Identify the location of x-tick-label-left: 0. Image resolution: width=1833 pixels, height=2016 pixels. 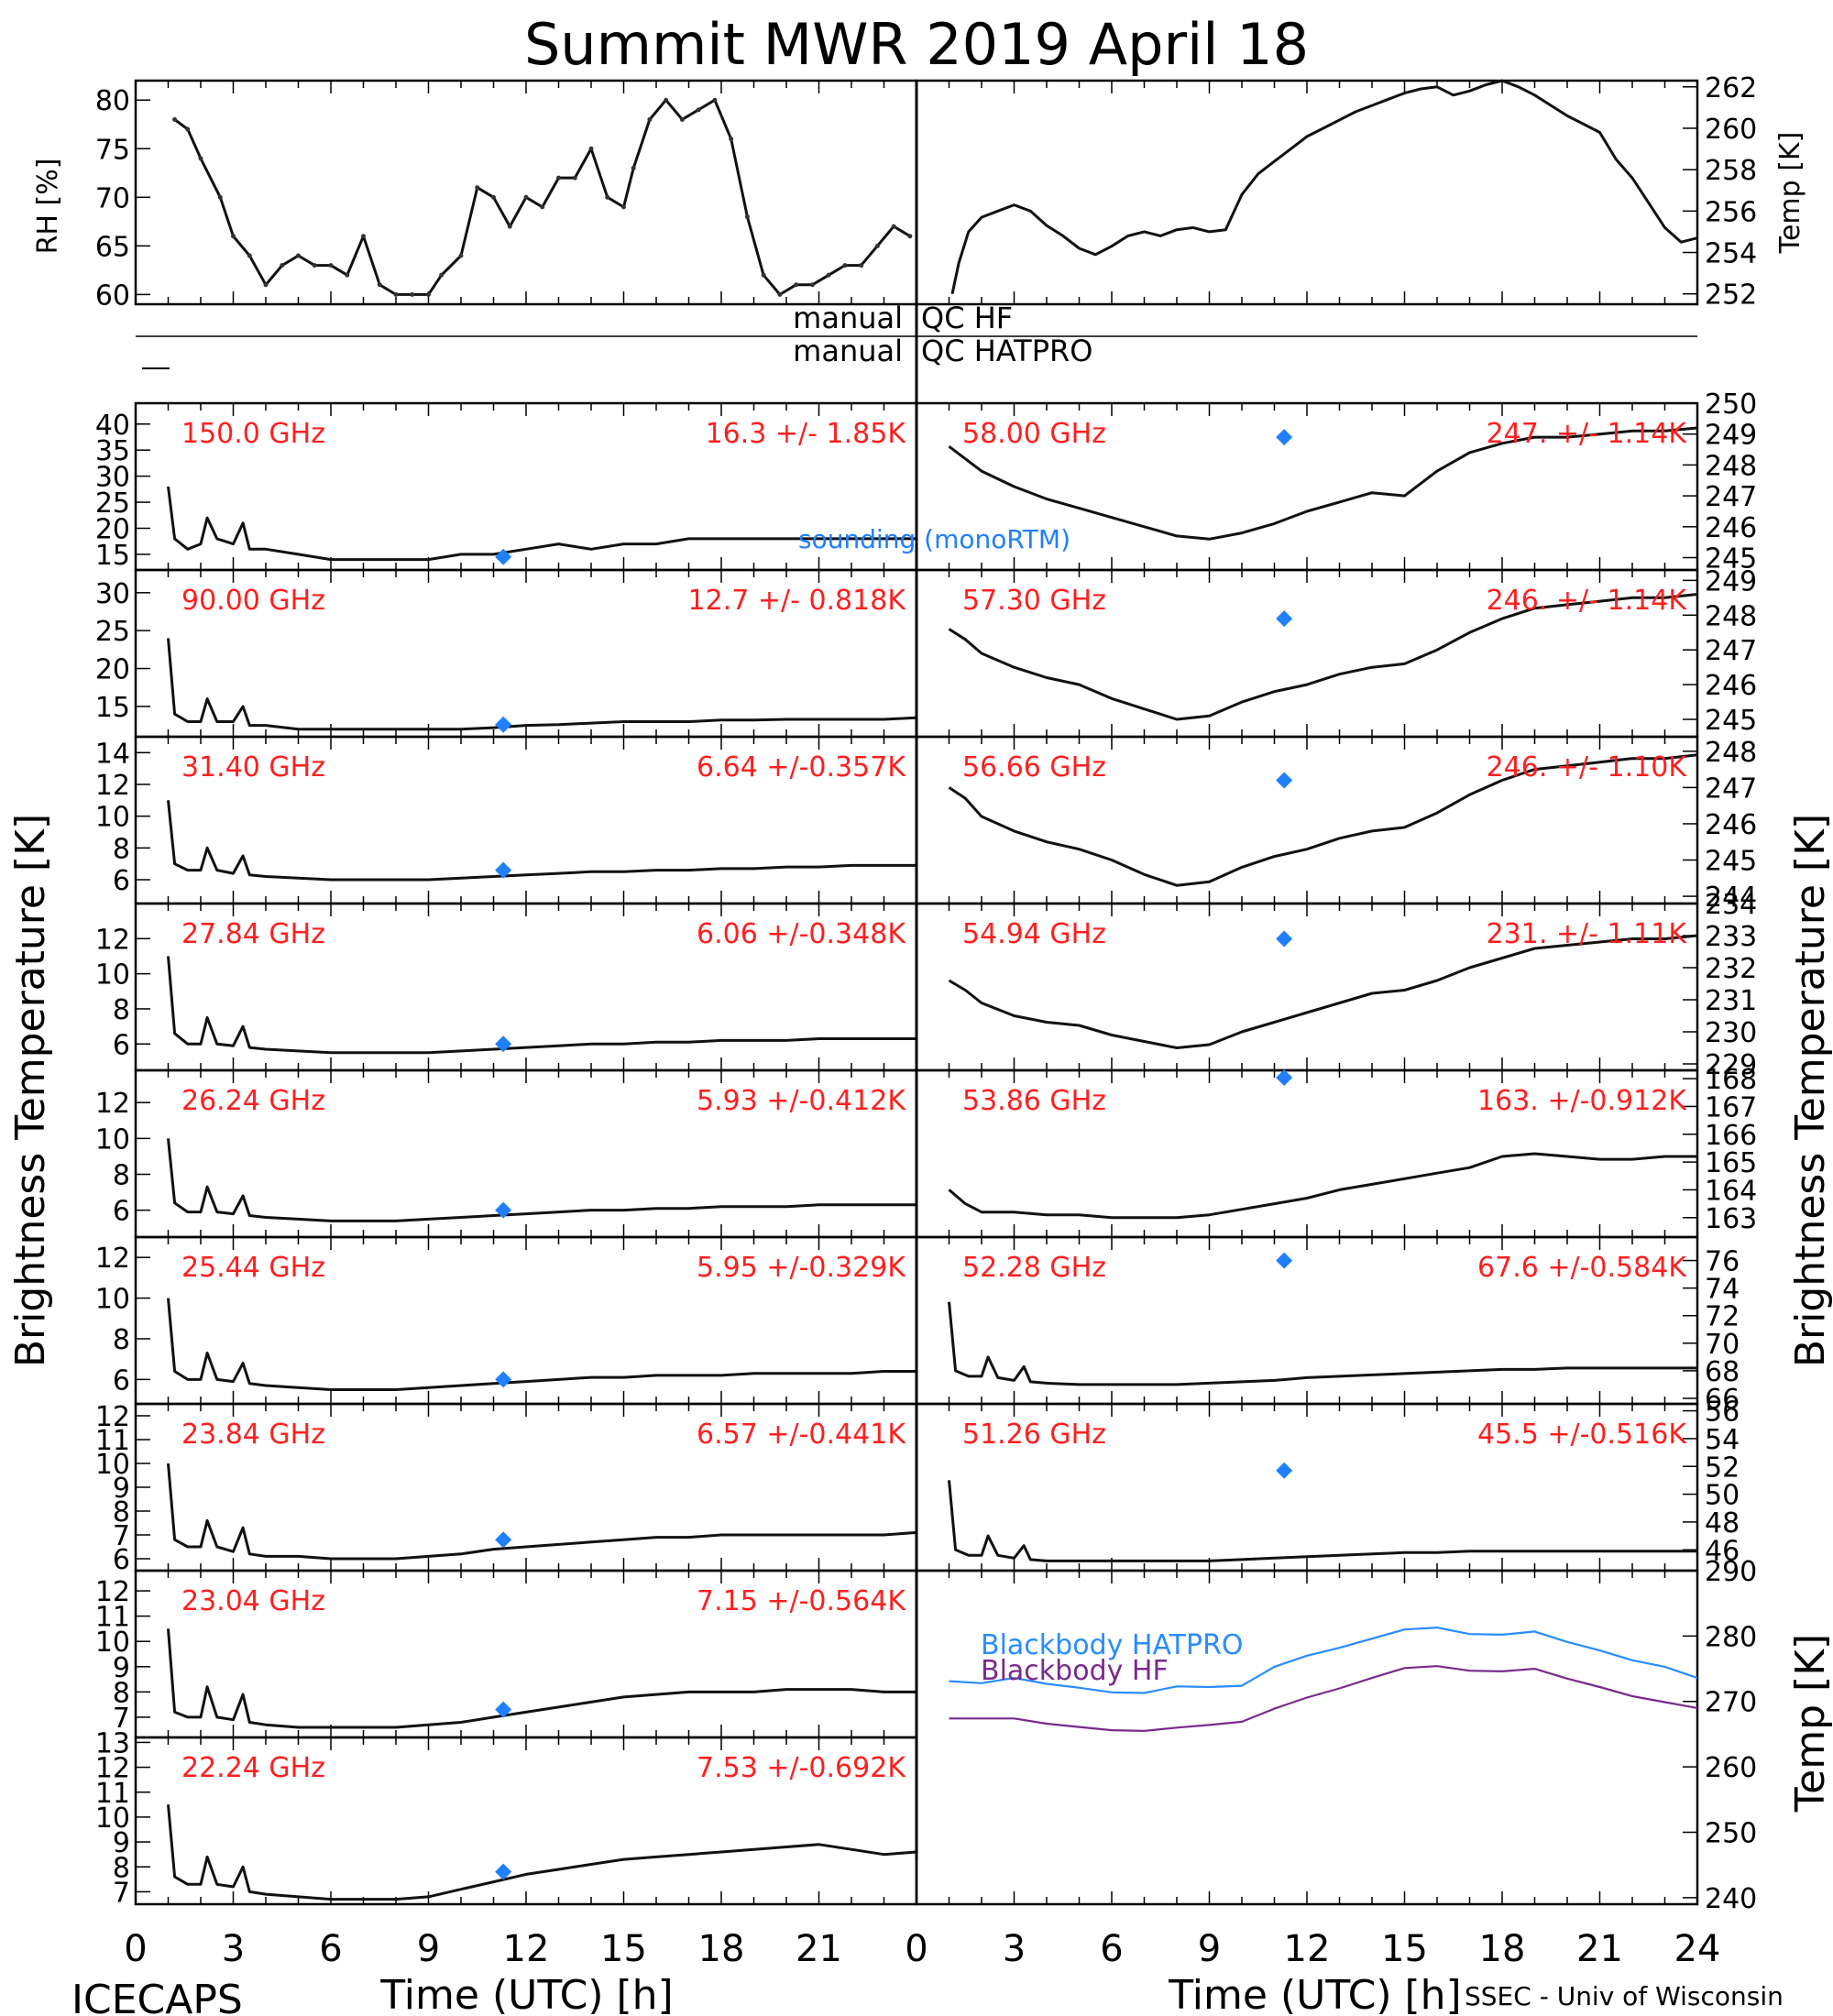
(135, 1949).